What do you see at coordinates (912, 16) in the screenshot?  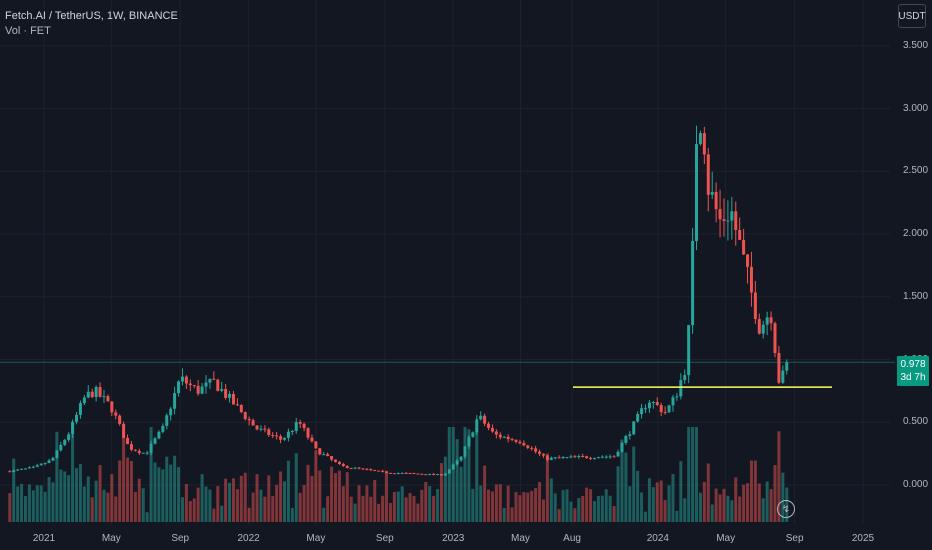 I see `currency-button: USDT` at bounding box center [912, 16].